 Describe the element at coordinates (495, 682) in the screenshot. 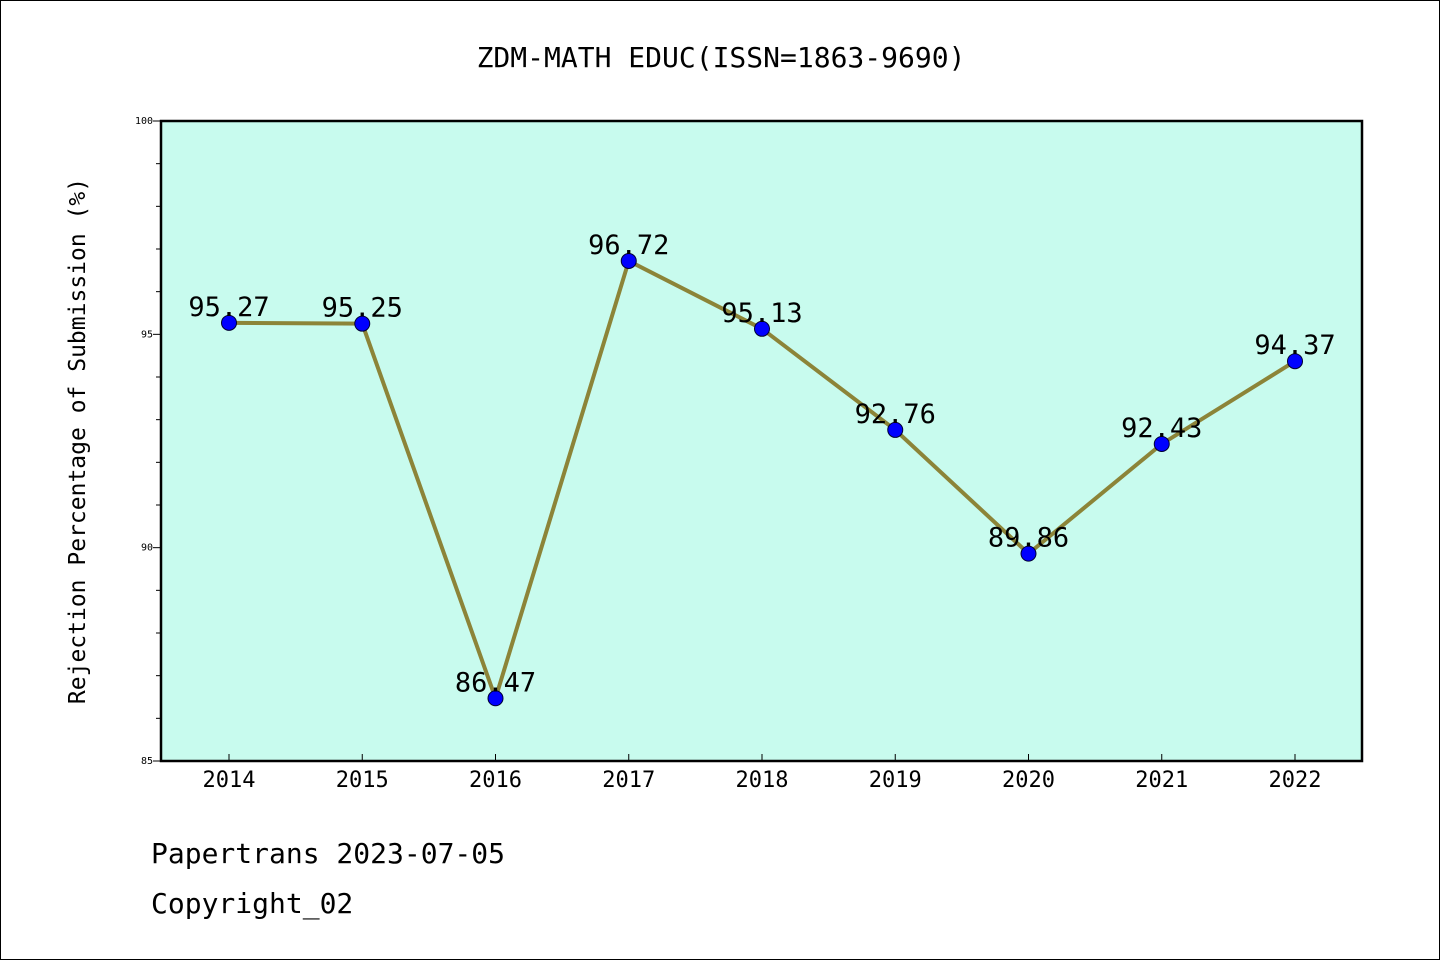

I see `data-label: 86.47` at that location.